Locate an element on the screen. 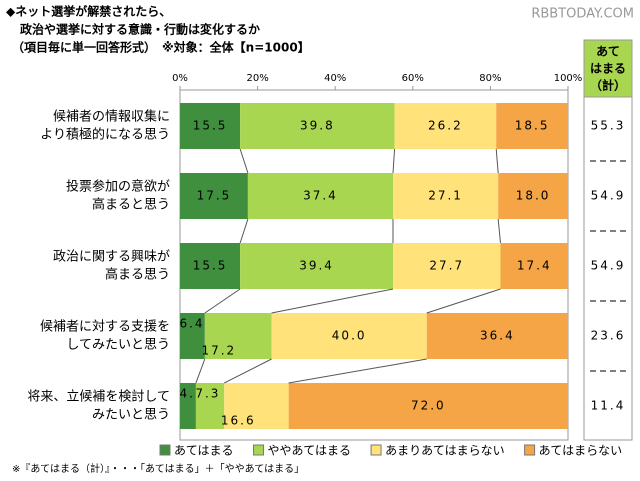  data-label: 17.4 is located at coordinates (534, 266).